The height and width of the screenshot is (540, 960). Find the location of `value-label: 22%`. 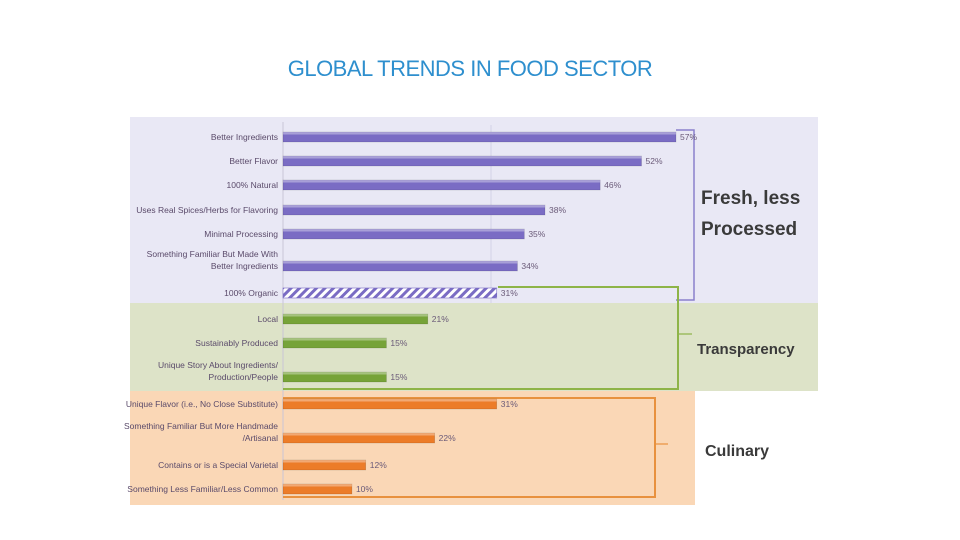

value-label: 22% is located at coordinates (447, 438).